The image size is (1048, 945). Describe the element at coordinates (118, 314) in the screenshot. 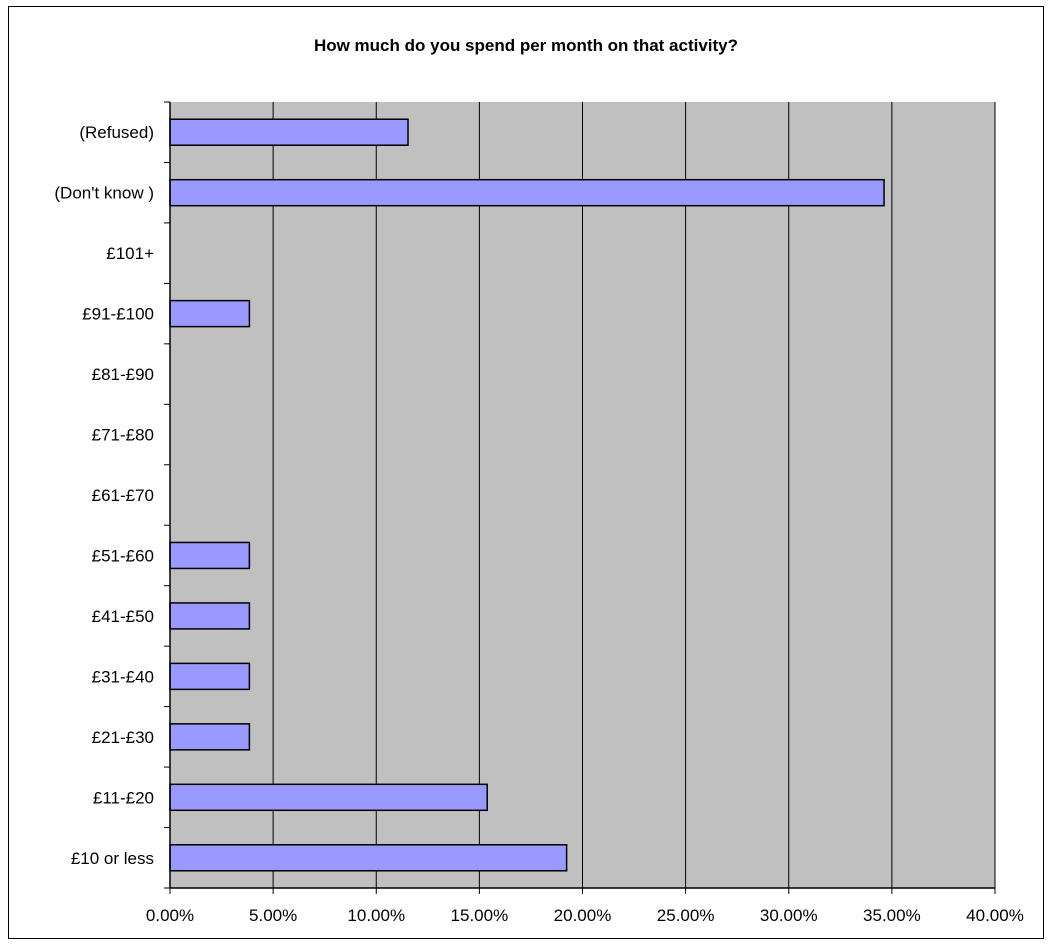

I see `y-tick-label: £91-£100` at that location.